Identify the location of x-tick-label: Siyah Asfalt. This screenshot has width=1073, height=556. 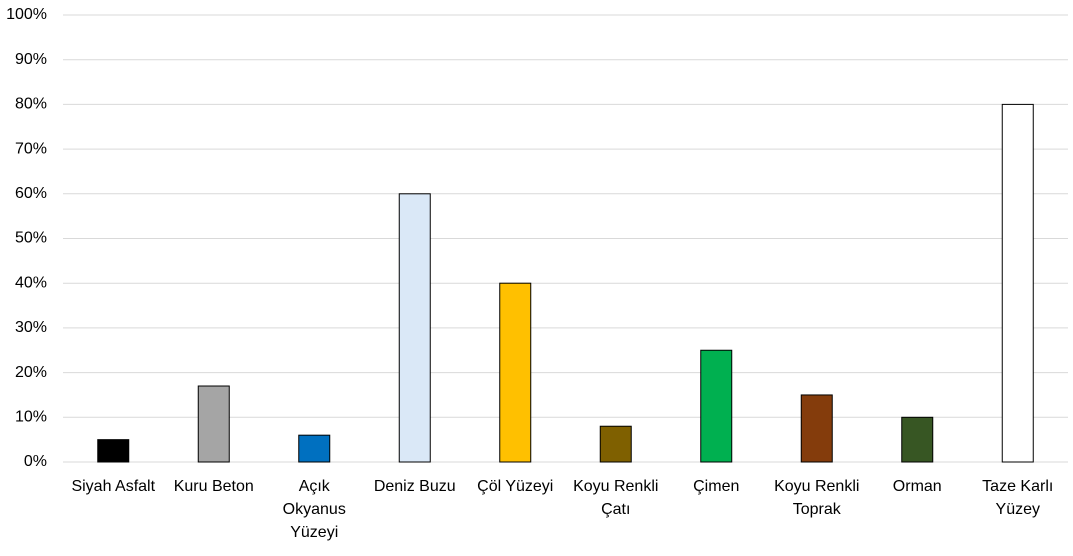
(113, 486).